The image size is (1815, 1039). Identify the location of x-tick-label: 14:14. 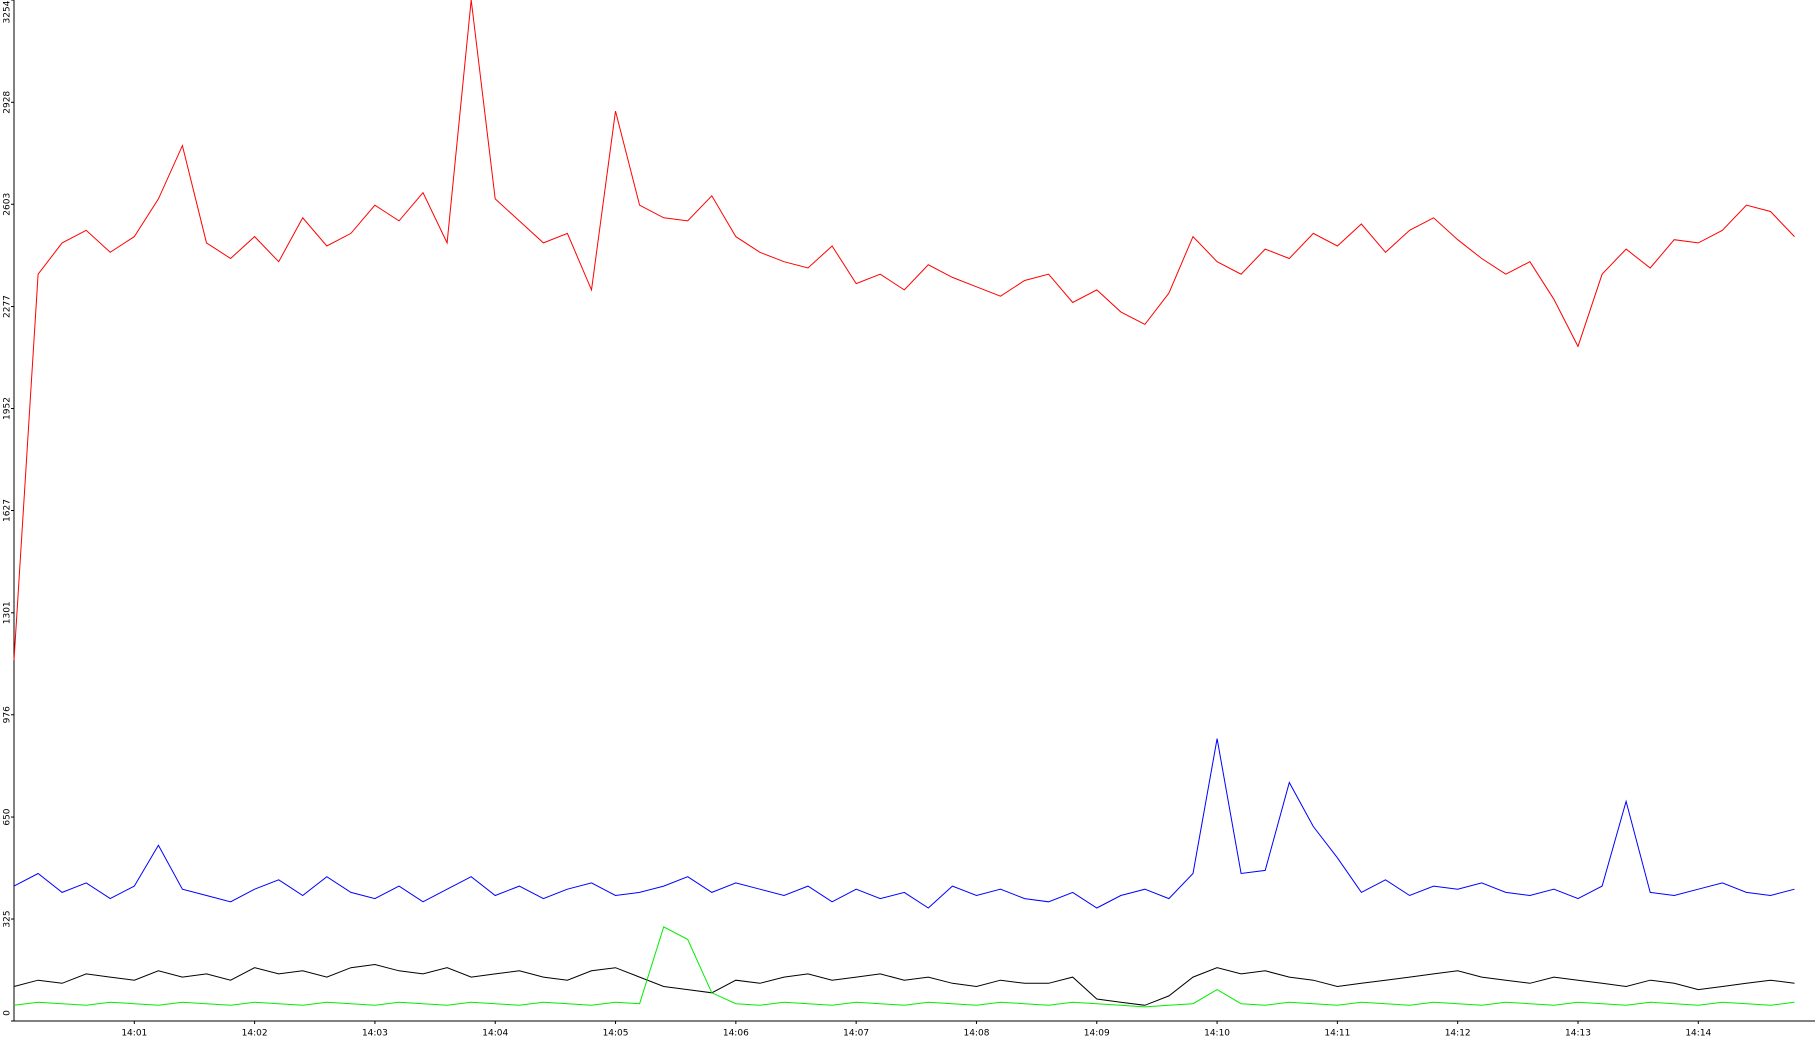
(1698, 1034).